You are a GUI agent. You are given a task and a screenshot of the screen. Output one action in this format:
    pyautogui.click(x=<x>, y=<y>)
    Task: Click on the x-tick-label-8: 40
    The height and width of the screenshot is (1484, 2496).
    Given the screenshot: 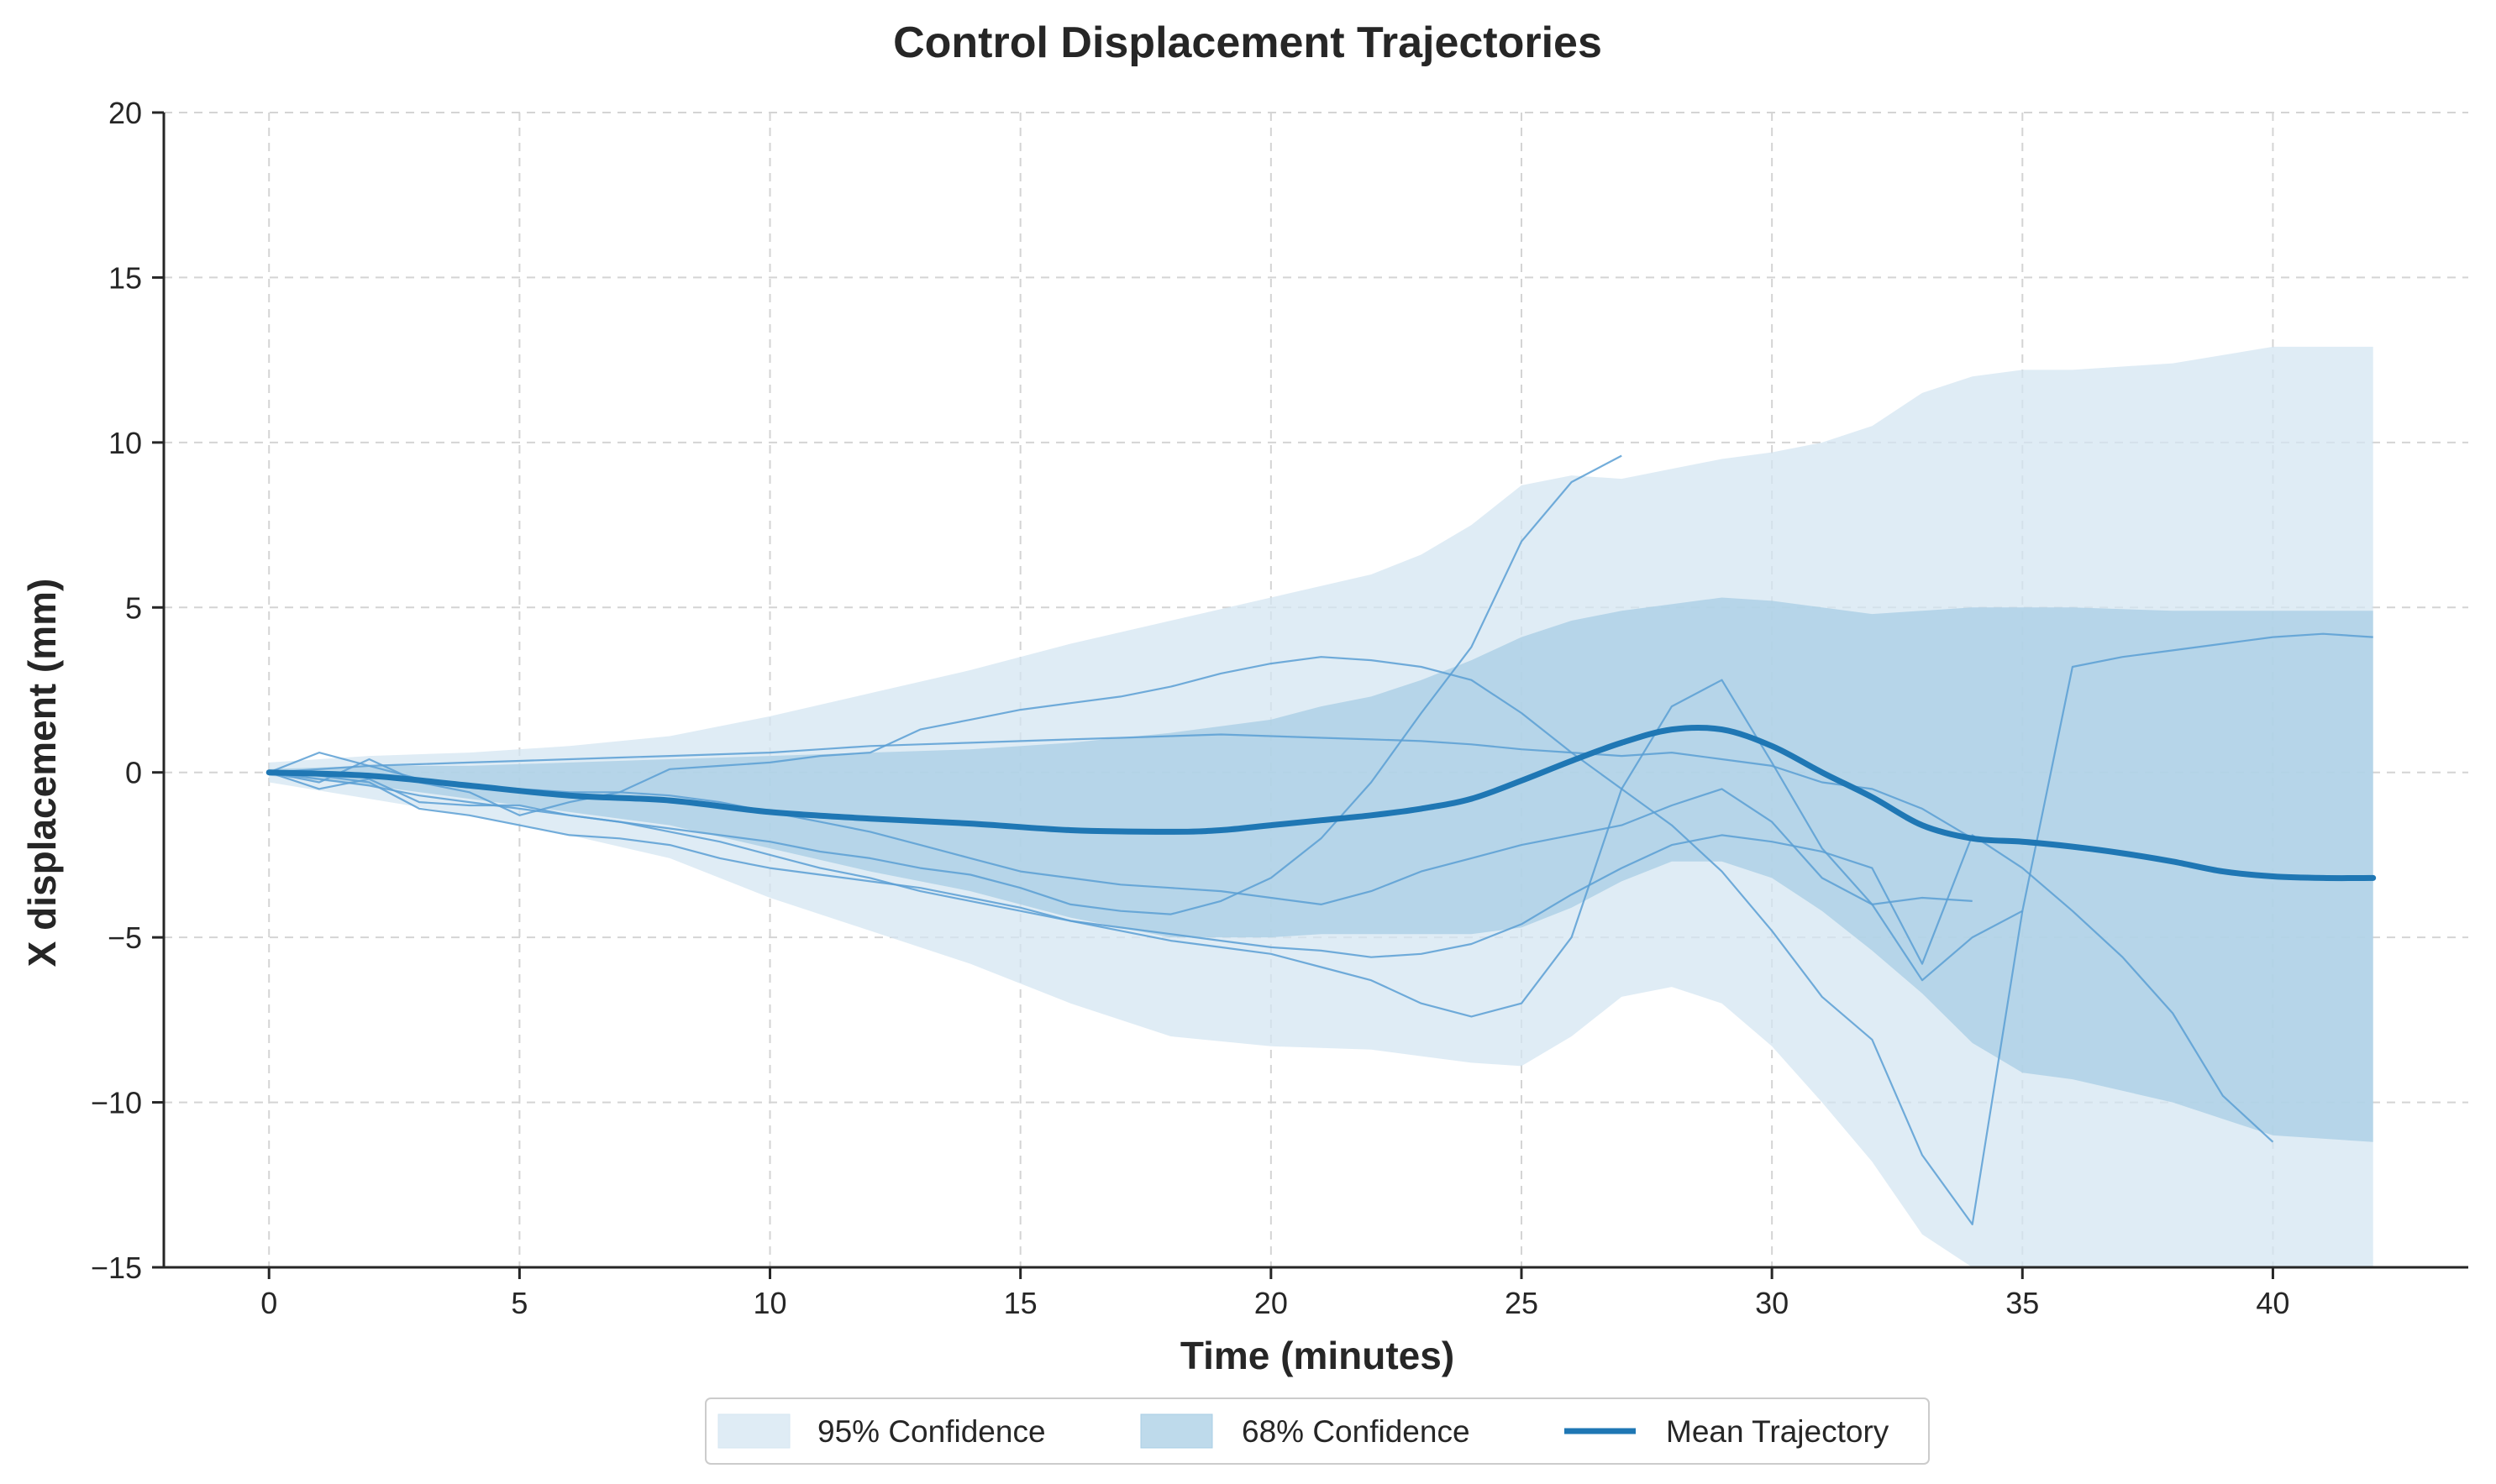 What is the action you would take?
    pyautogui.click(x=2272, y=1303)
    